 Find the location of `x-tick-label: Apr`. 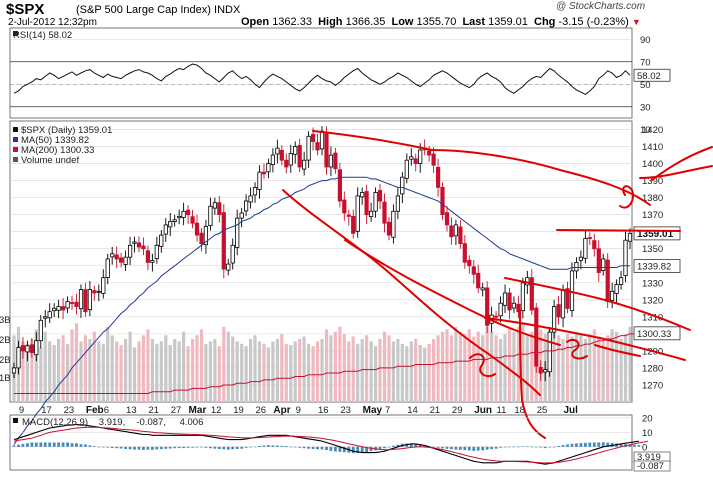

x-tick-label: Apr is located at coordinates (281, 410).